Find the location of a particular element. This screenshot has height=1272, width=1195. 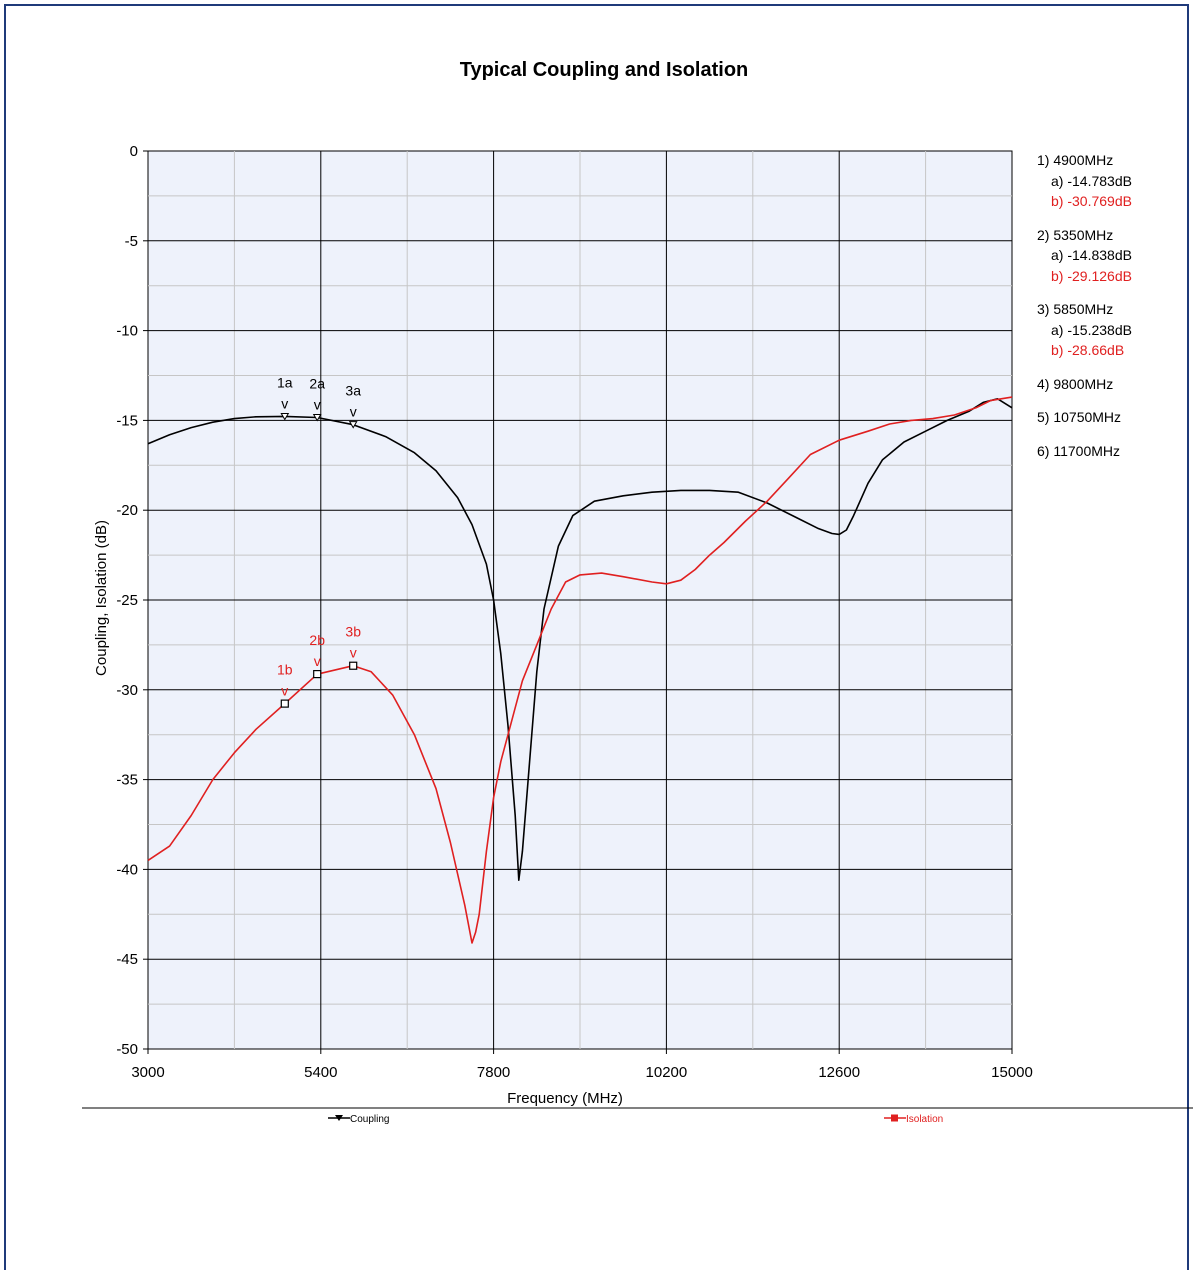

marker-label: 2a is located at coordinates (317, 383).